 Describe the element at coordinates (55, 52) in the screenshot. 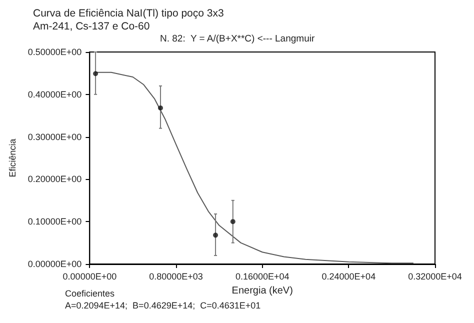

I see `y-tick-label: 0.50000E+00` at that location.